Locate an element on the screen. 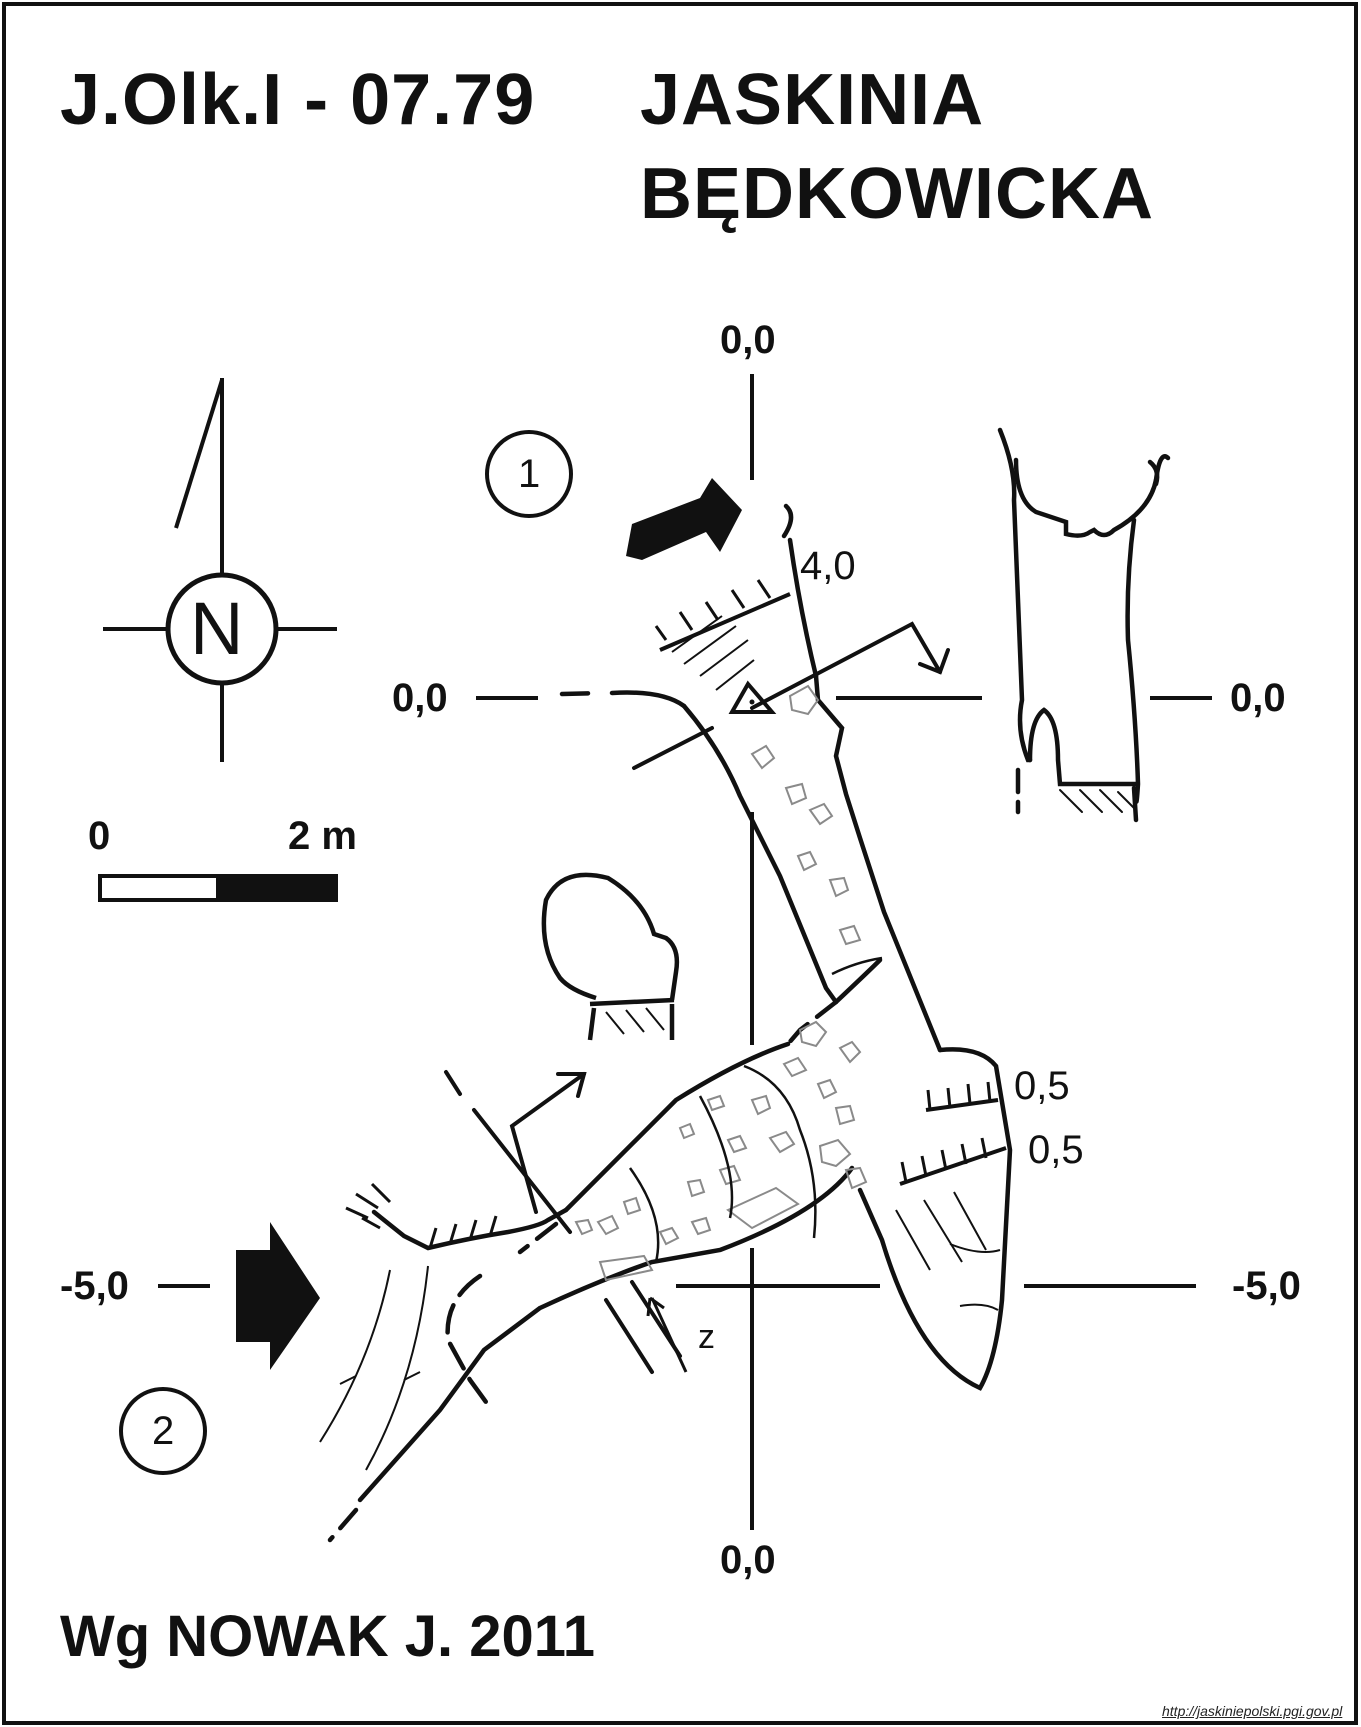 The height and width of the screenshot is (1727, 1361). section-marker-1-circle is located at coordinates (529, 474).